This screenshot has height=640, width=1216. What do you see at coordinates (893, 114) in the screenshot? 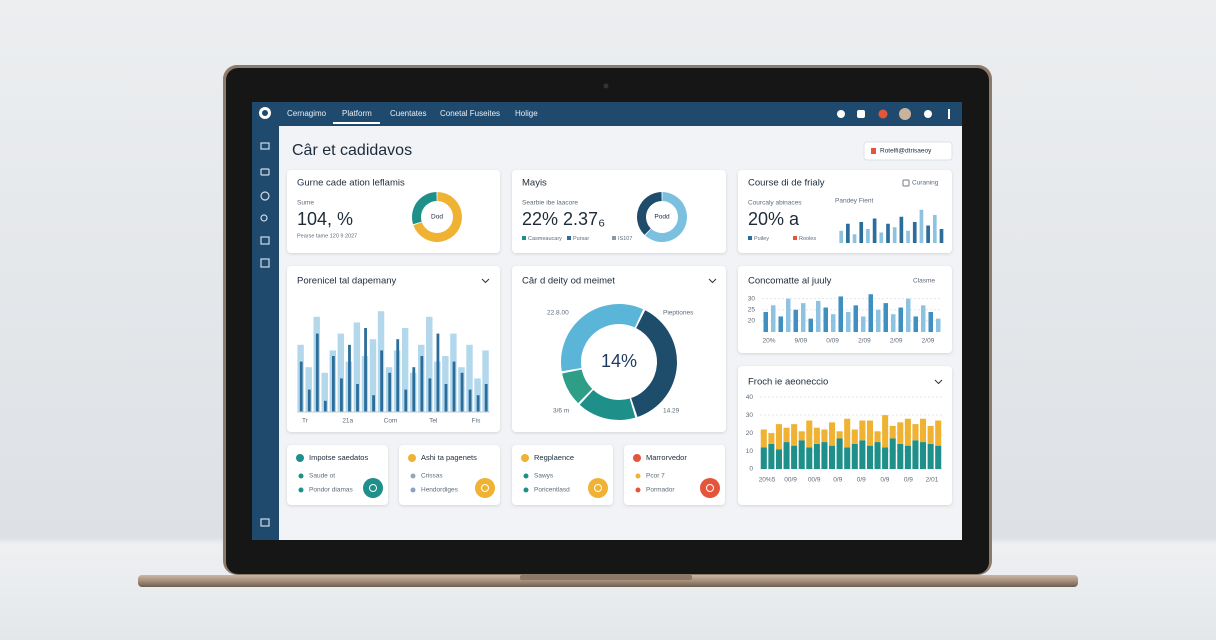
I see `toolbar-icons` at bounding box center [893, 114].